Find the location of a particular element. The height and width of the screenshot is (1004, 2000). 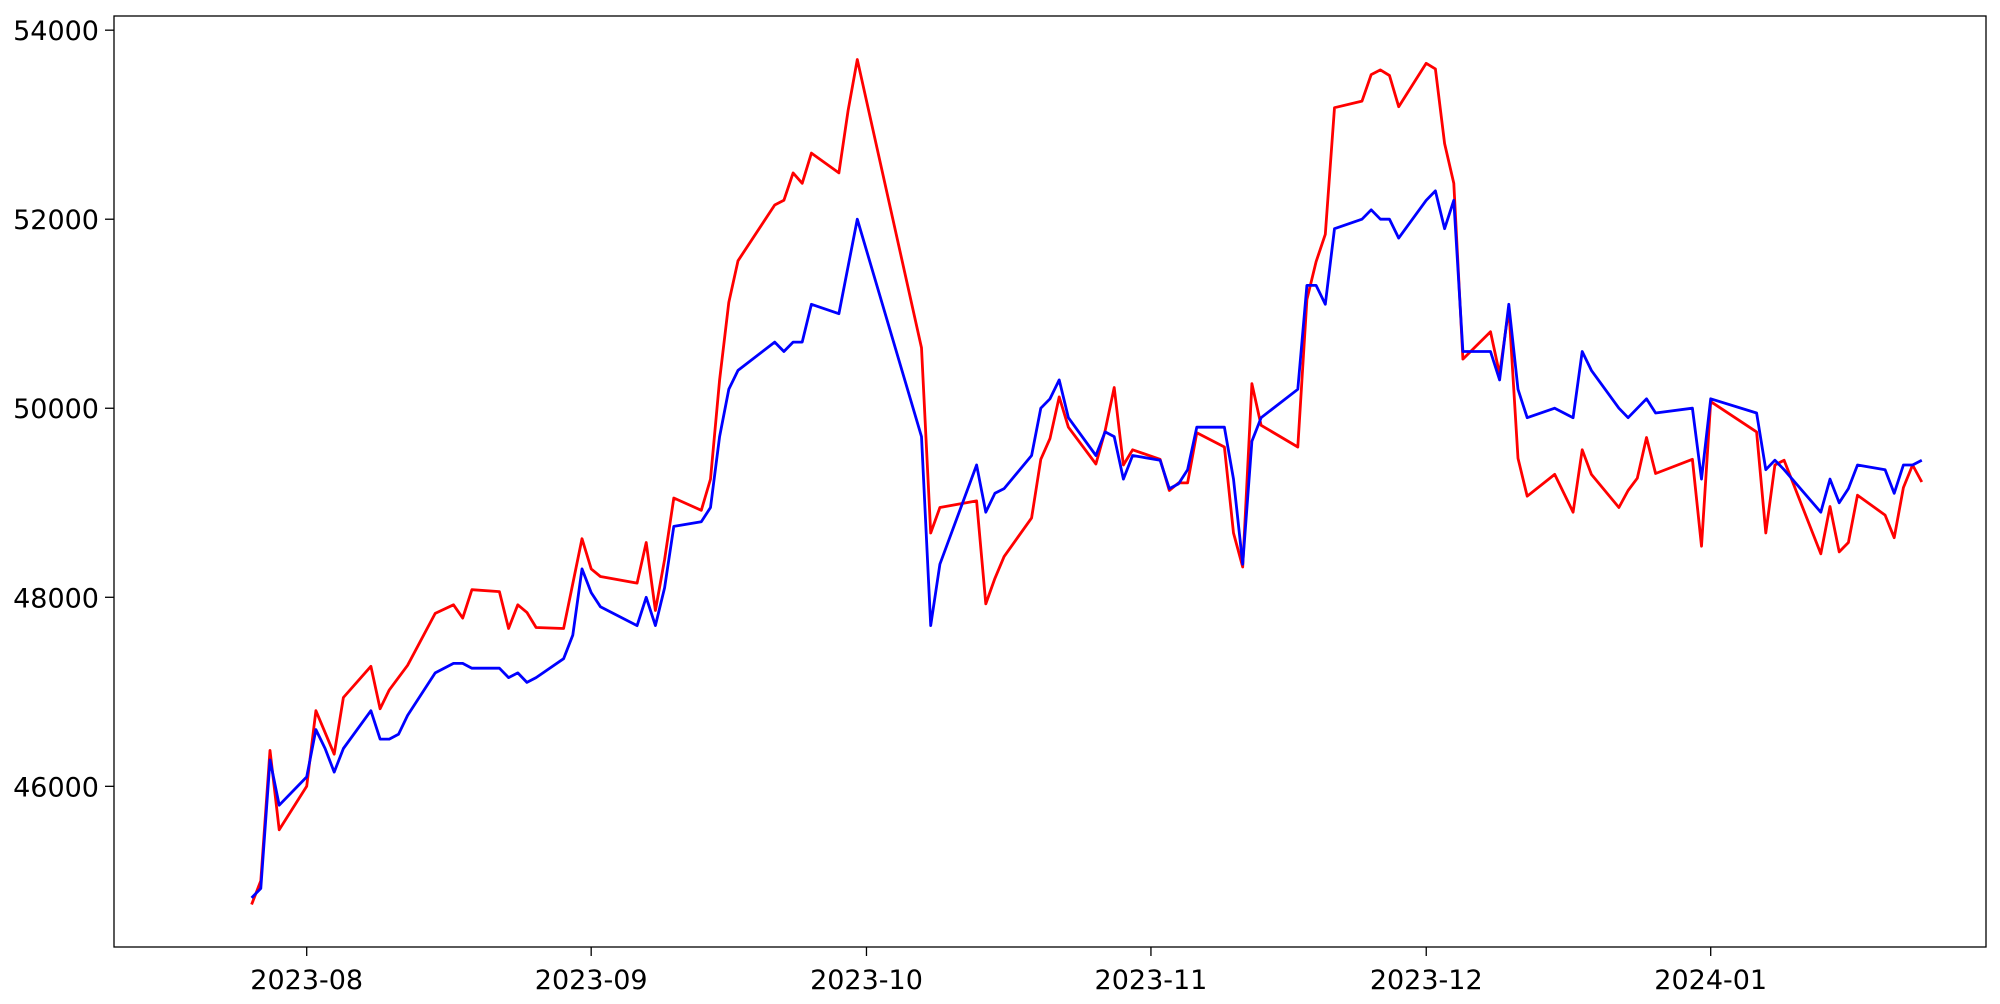

y-axis: 46000 48000 50000 52000 54000 is located at coordinates (63, 409).